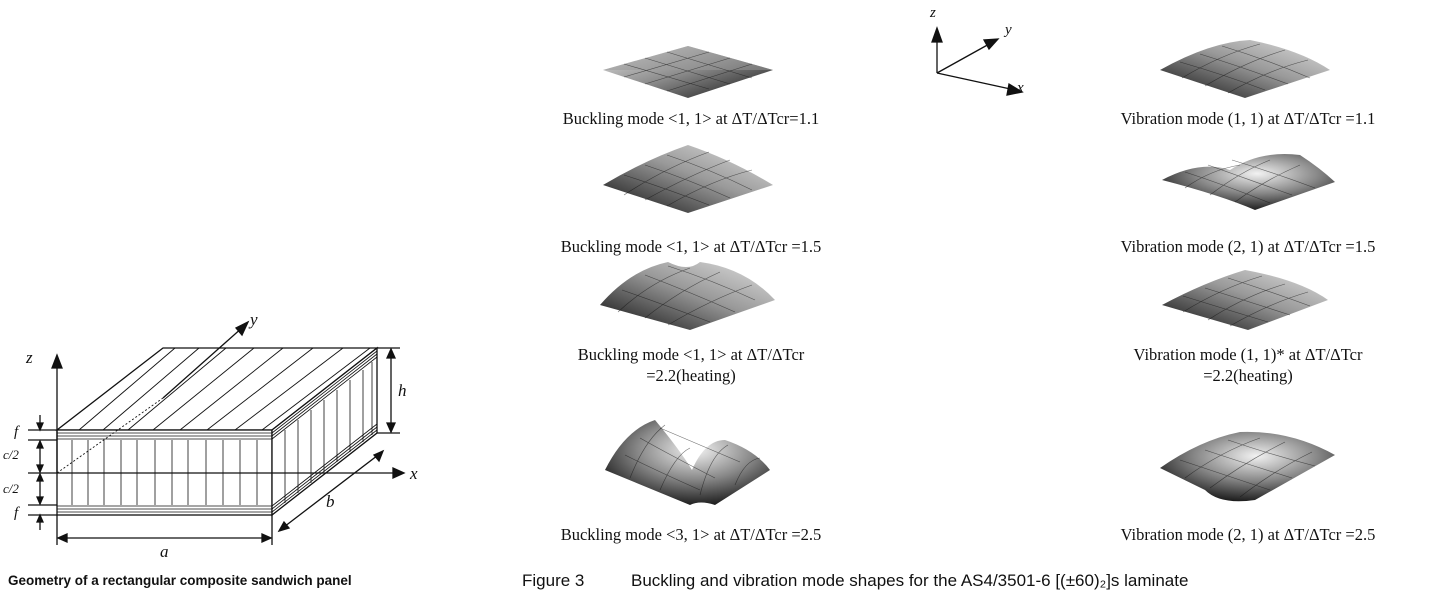 The height and width of the screenshot is (597, 1429). What do you see at coordinates (16, 432) in the screenshot?
I see `label-f-top: f` at bounding box center [16, 432].